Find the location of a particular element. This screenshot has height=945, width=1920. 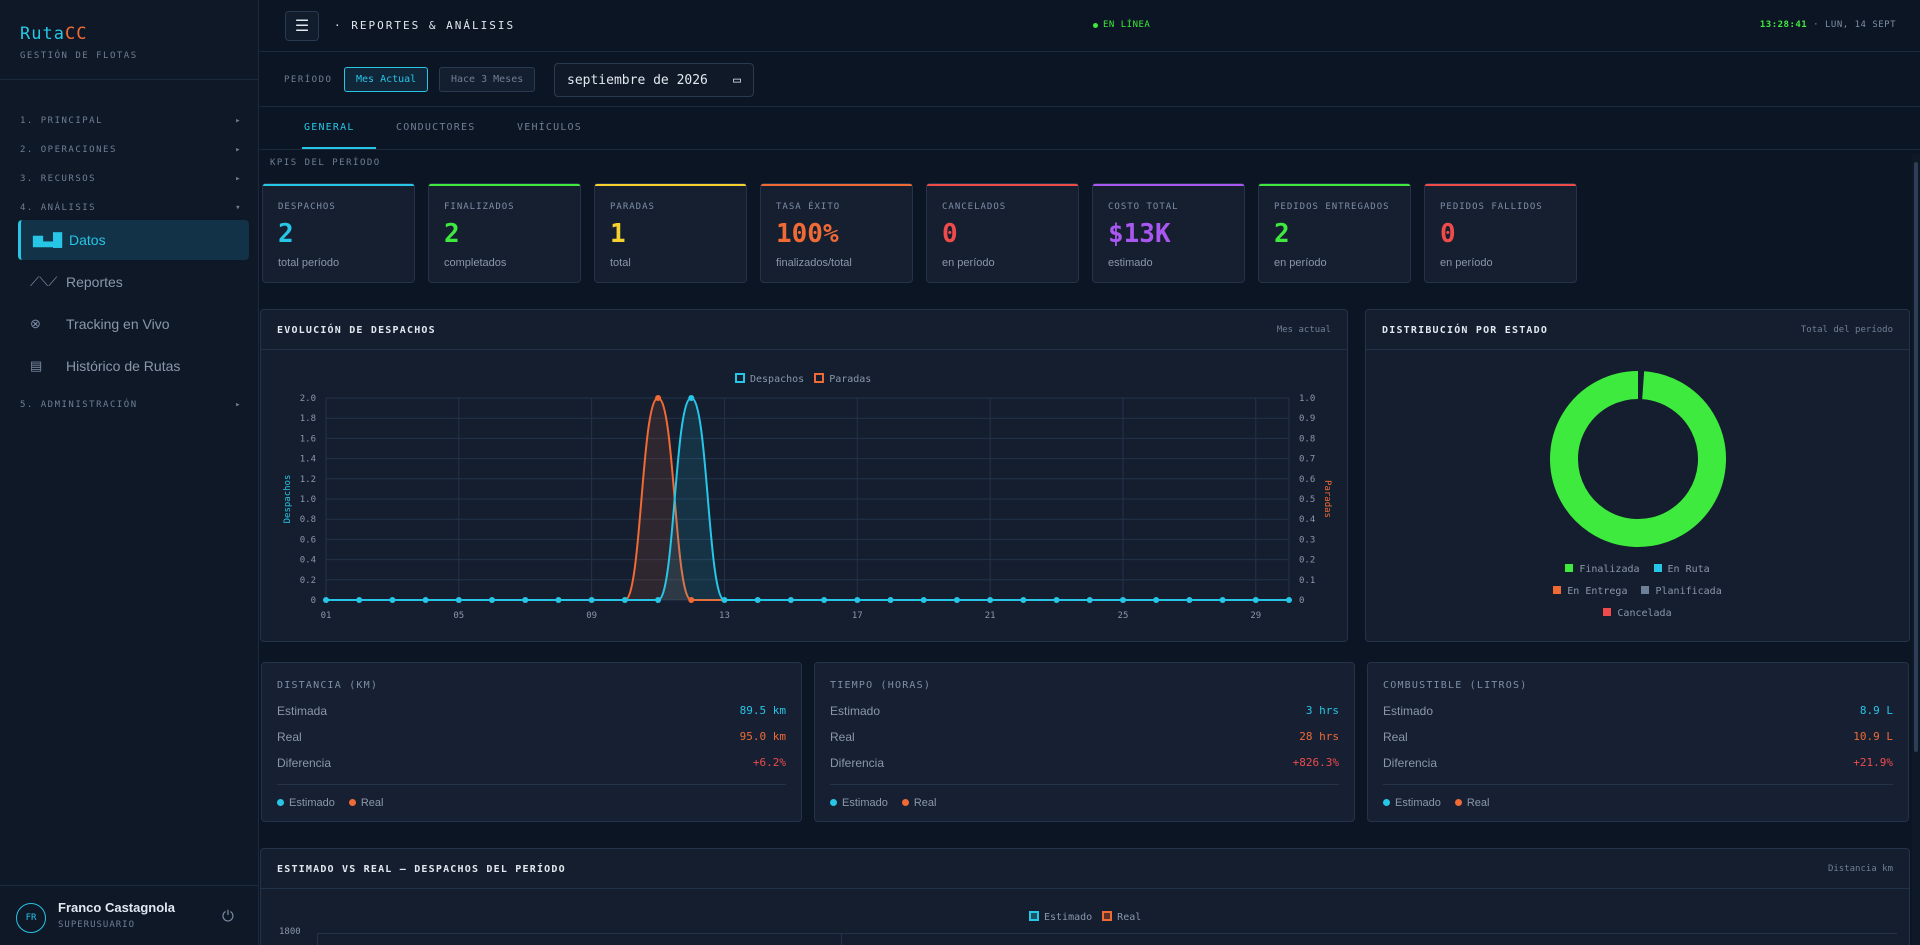

y-left-axis-label: Despachos is located at coordinates (288, 499).